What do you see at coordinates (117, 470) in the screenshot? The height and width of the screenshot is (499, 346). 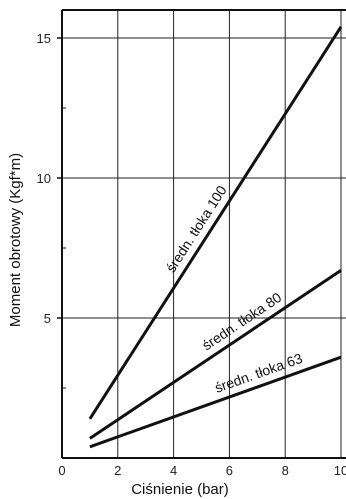 I see `x-tick-label: 2` at bounding box center [117, 470].